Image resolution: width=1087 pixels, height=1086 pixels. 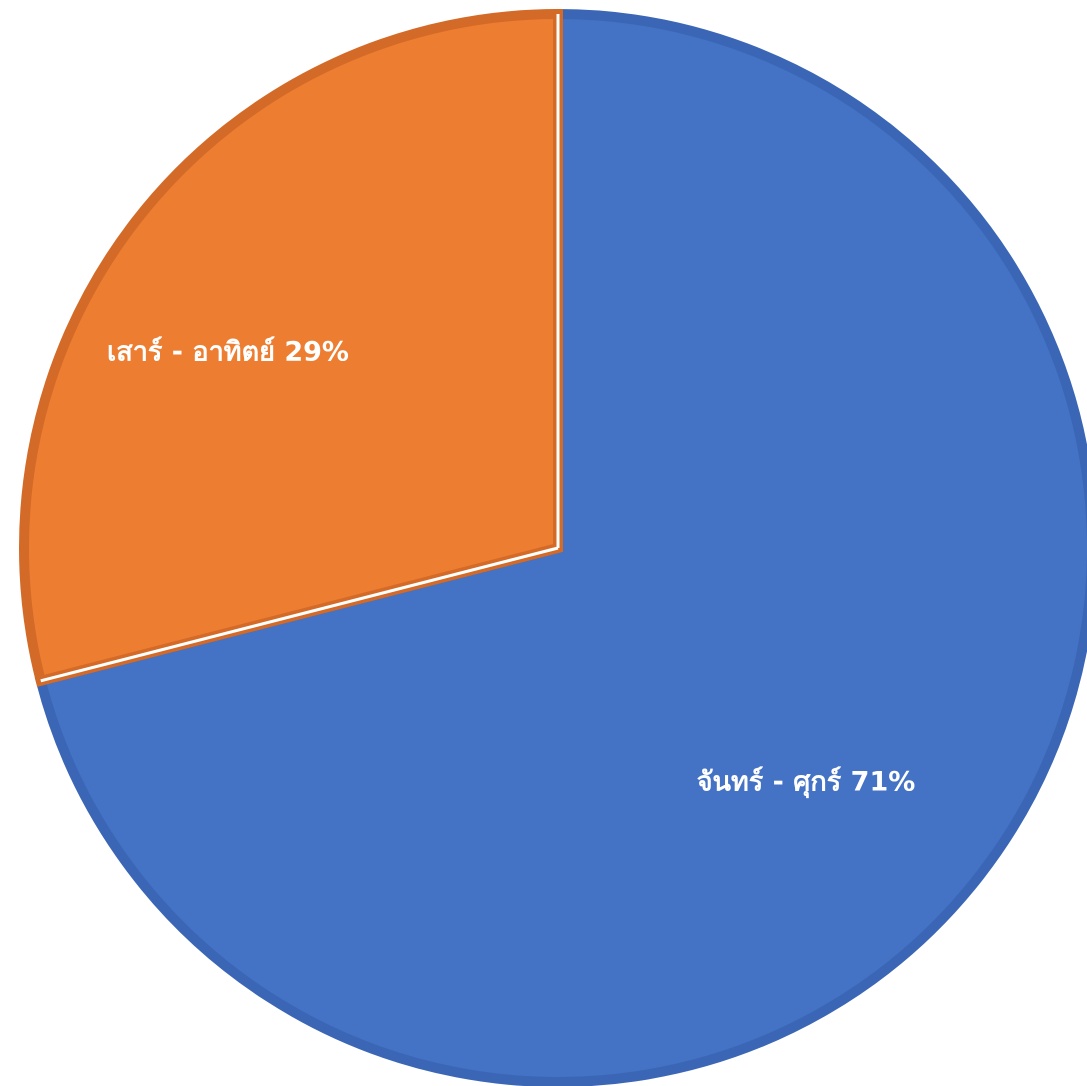 What do you see at coordinates (299, 614) in the screenshot?
I see `slice-separator` at bounding box center [299, 614].